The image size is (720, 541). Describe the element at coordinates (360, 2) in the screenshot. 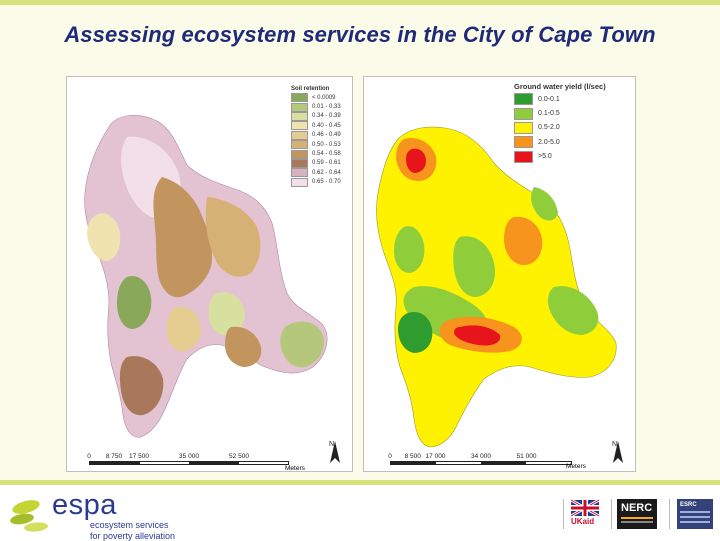

I see `top-accent-bar` at that location.